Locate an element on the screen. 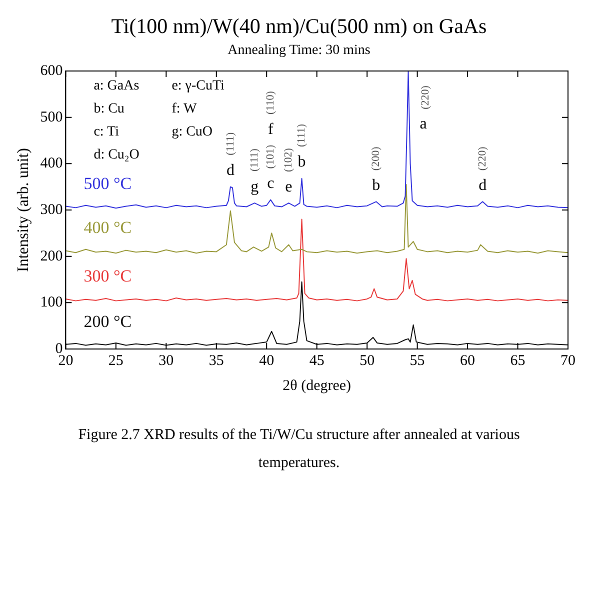 The height and width of the screenshot is (616, 598). caption: Figure 2.7 XRD results of the Ti/W/Cu structure after annealed at various temperatures. is located at coordinates (299, 449).